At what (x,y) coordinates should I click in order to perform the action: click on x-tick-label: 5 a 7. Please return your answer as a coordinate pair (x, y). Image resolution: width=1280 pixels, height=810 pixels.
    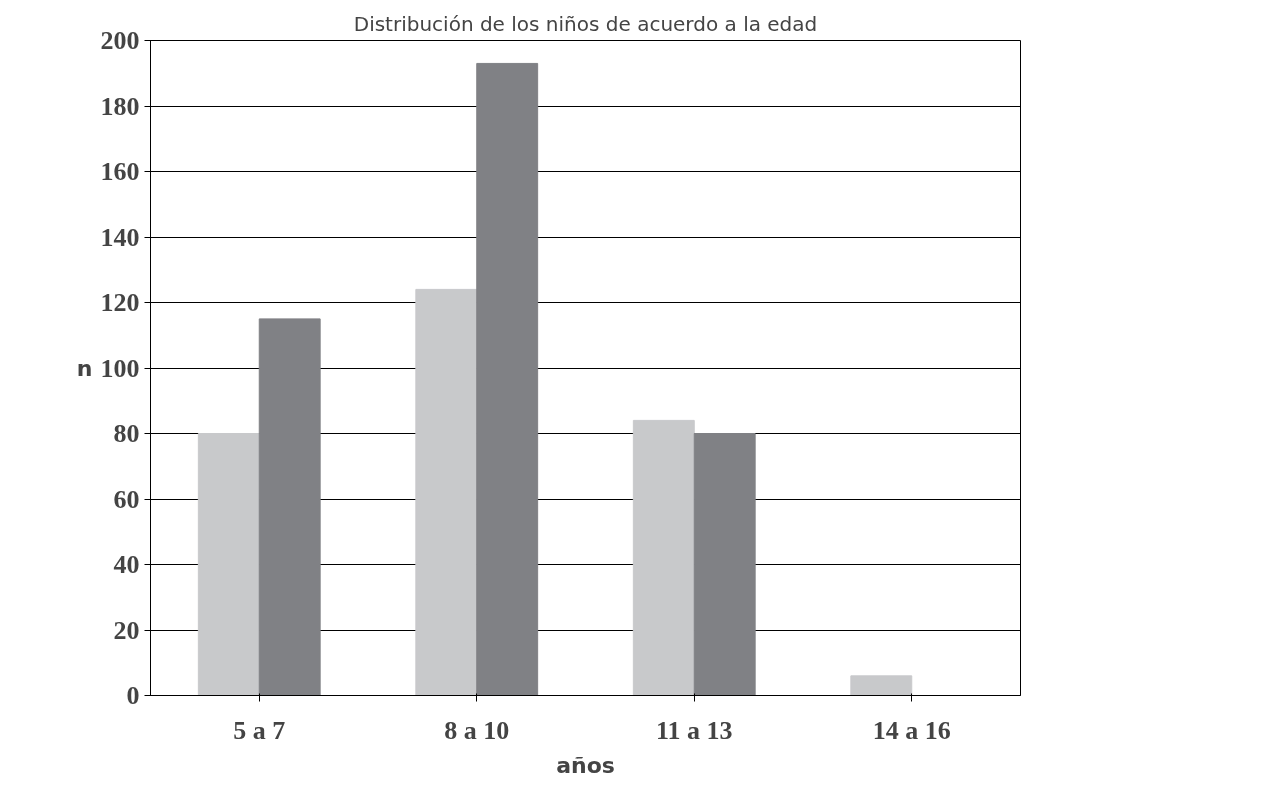
    Looking at the image, I should click on (259, 730).